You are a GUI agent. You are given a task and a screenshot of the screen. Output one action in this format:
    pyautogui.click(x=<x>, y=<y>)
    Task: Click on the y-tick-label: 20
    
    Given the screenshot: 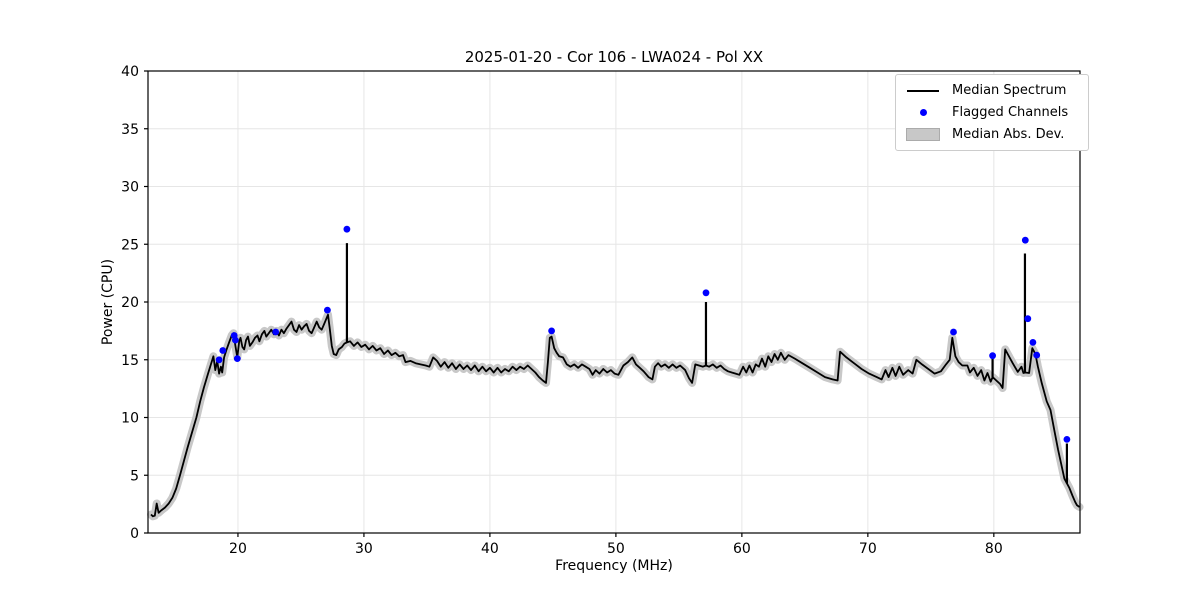 What is the action you would take?
    pyautogui.click(x=130, y=303)
    